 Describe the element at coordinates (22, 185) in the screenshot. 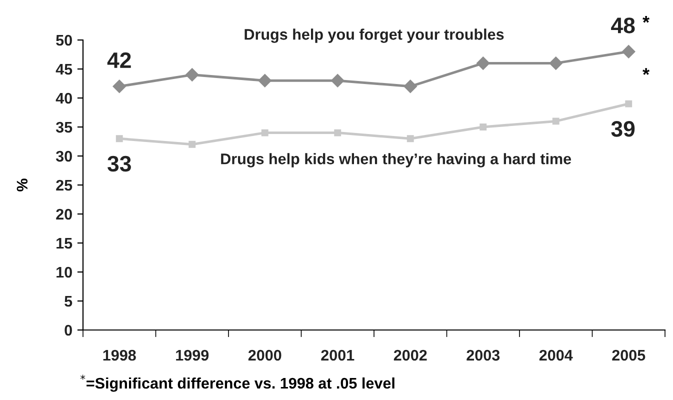

I see `y-axis-title: %` at that location.